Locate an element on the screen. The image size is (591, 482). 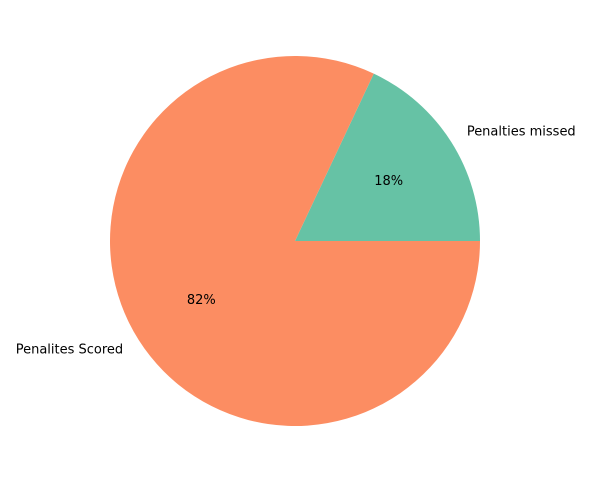
pie-category-label: Penalties missed is located at coordinates (521, 131).